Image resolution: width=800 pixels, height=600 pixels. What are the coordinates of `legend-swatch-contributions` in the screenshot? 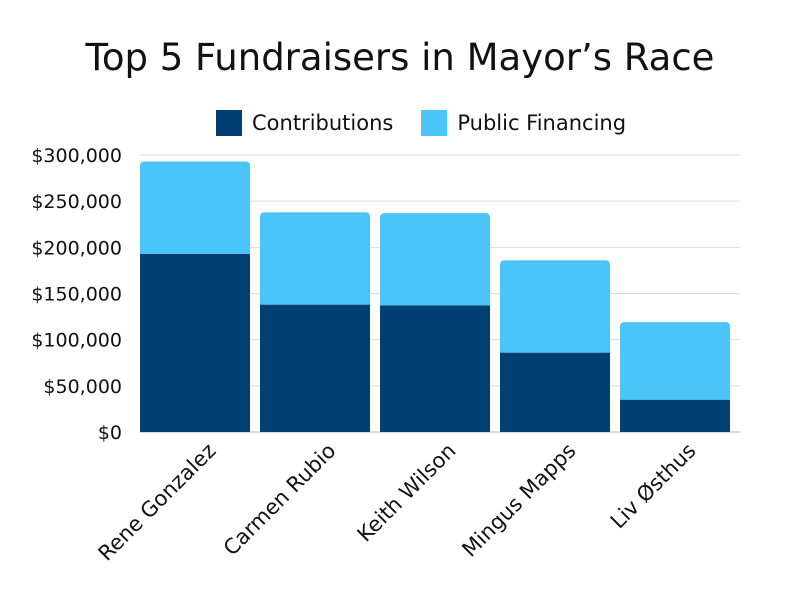 It's located at (229, 123).